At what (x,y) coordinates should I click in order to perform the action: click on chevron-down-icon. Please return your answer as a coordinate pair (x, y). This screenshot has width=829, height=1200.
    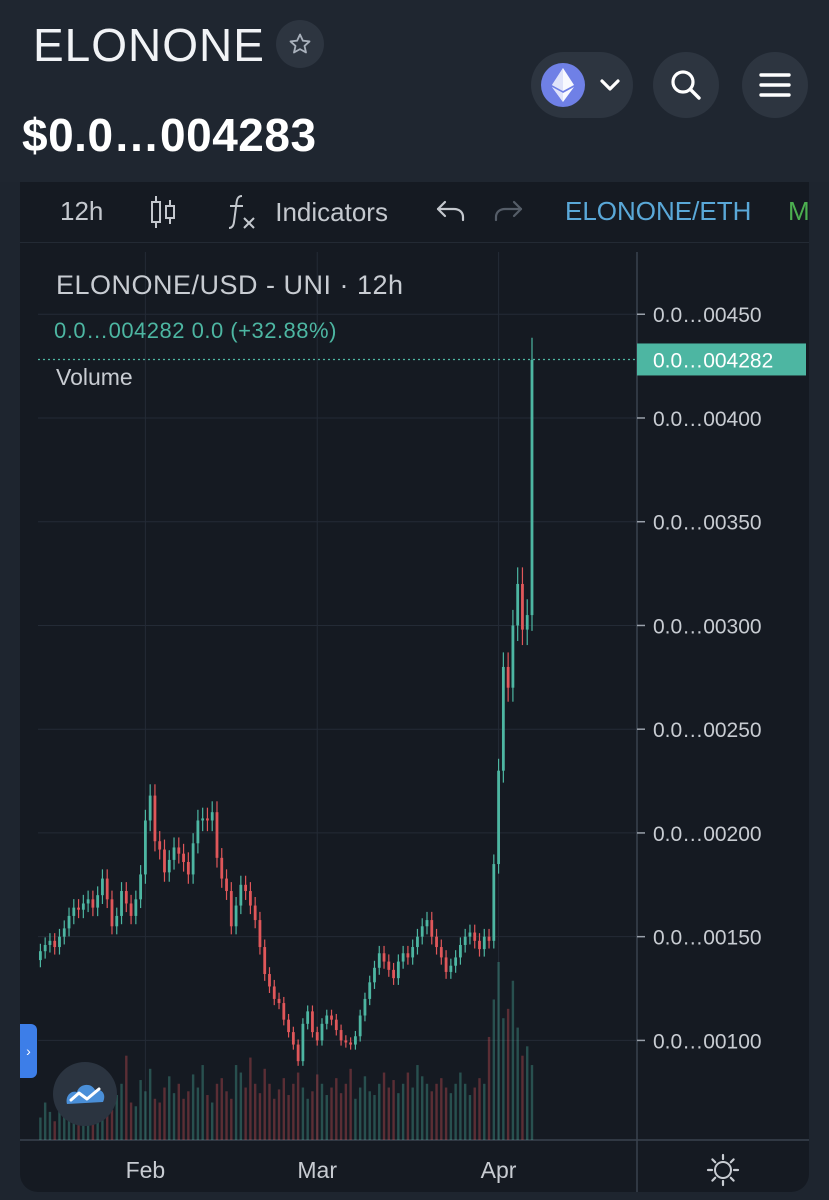
    Looking at the image, I should click on (610, 85).